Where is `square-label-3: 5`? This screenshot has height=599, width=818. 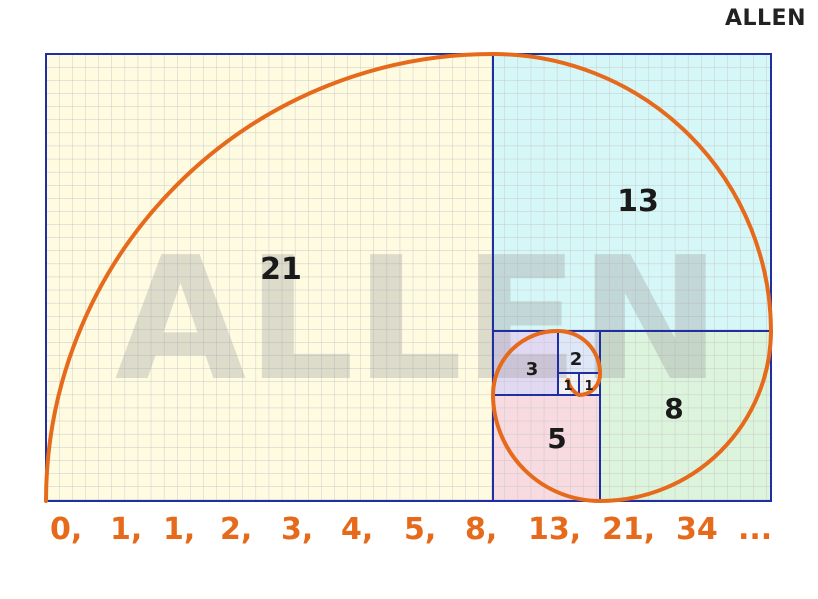 square-label-3: 5 is located at coordinates (556, 438).